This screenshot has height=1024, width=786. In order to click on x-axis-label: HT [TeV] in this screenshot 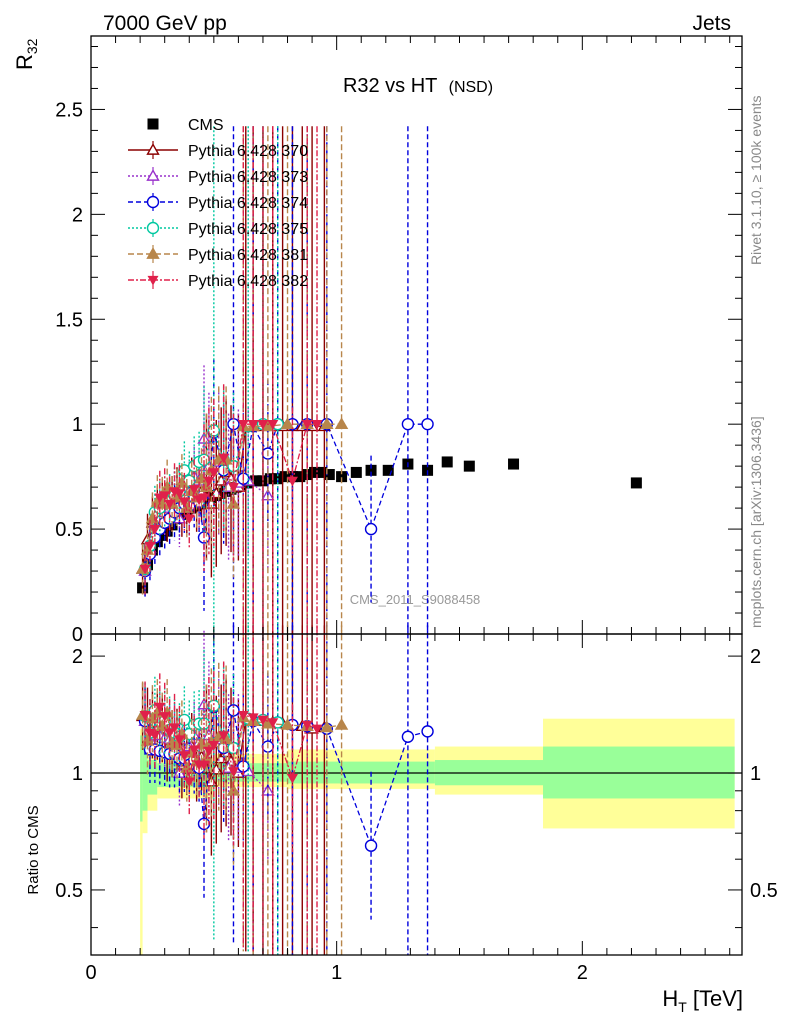, I will do `click(702, 1000)`.